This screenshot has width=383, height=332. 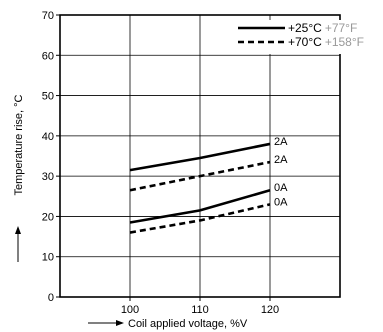 I want to click on legend-background, so click(x=288, y=37).